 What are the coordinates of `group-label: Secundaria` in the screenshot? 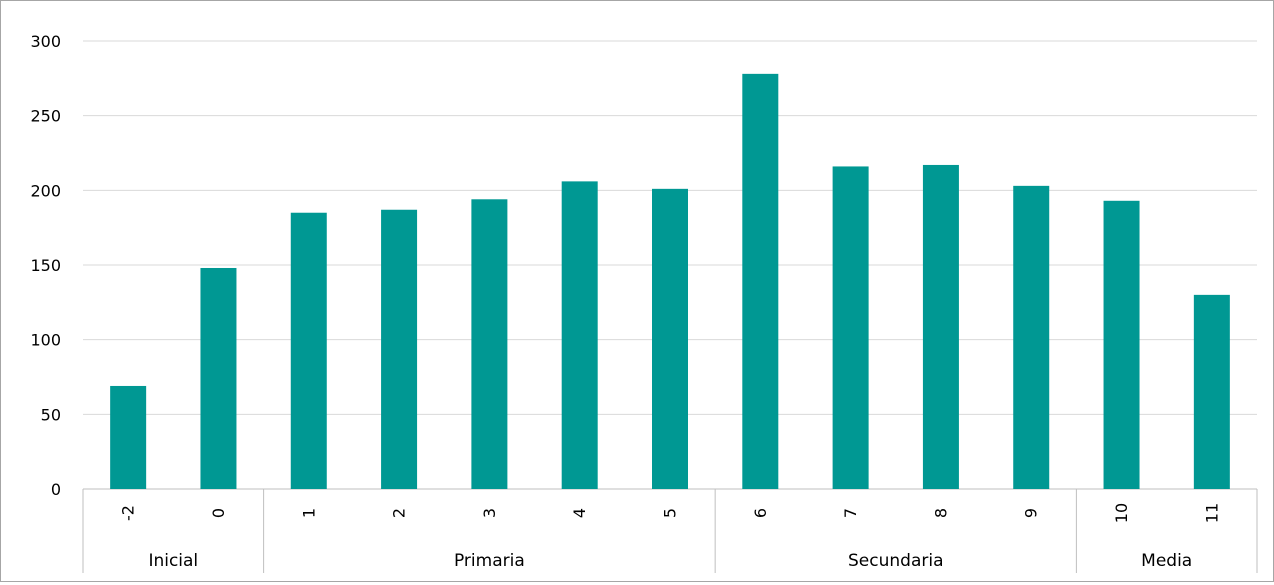 It's located at (895, 561).